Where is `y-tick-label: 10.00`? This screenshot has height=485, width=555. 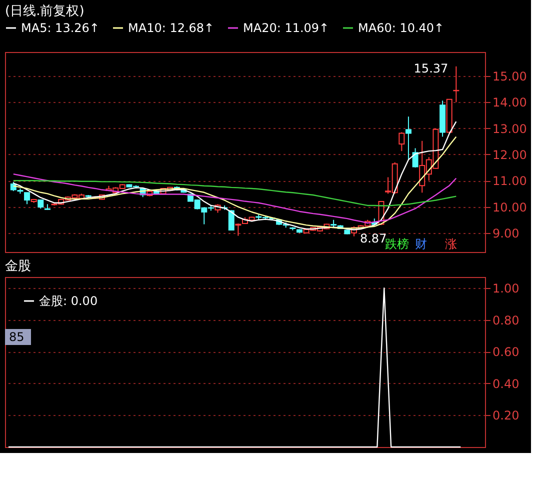
y-tick-label: 10.00 is located at coordinates (509, 207).